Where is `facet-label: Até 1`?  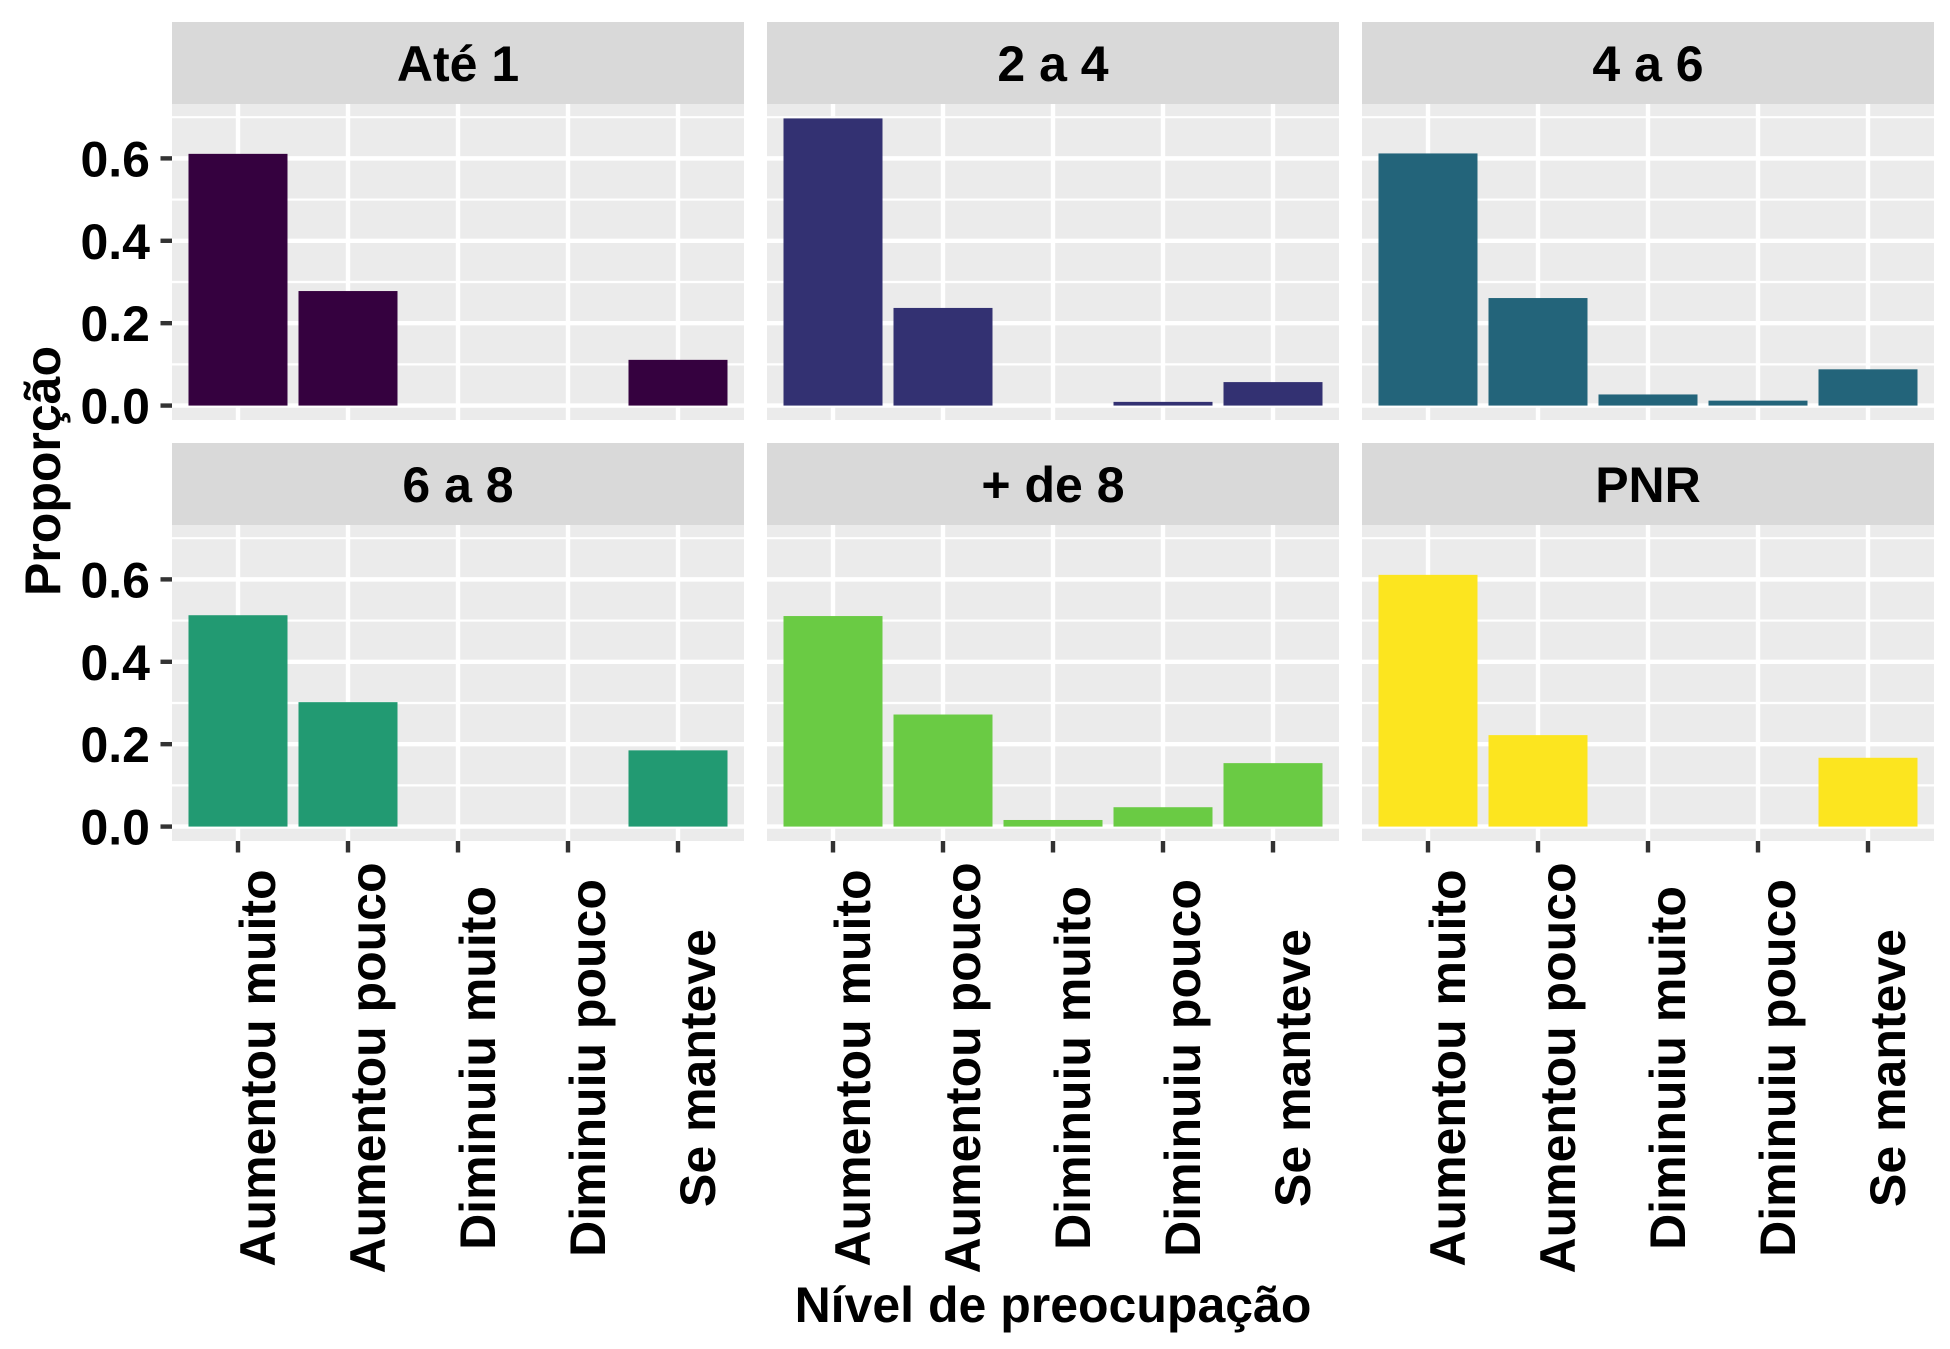 facet-label: Até 1 is located at coordinates (458, 64).